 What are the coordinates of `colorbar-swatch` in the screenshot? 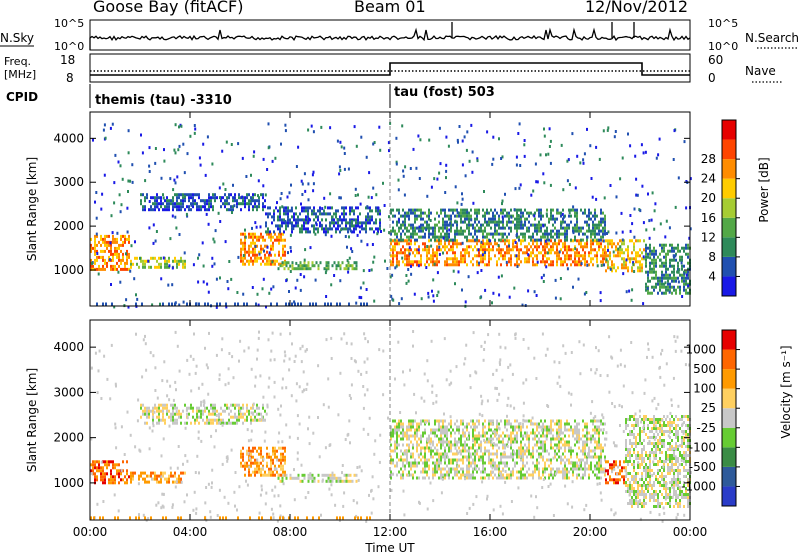 It's located at (729, 286).